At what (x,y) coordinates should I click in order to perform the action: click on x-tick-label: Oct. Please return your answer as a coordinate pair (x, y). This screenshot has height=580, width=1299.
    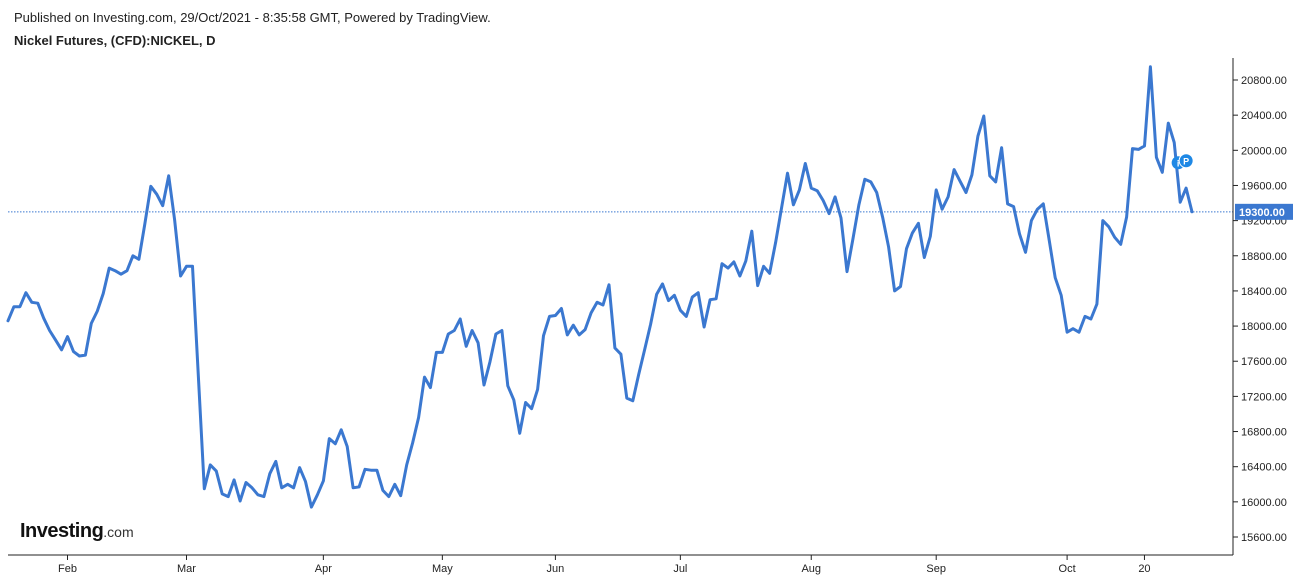
    Looking at the image, I should click on (1067, 569).